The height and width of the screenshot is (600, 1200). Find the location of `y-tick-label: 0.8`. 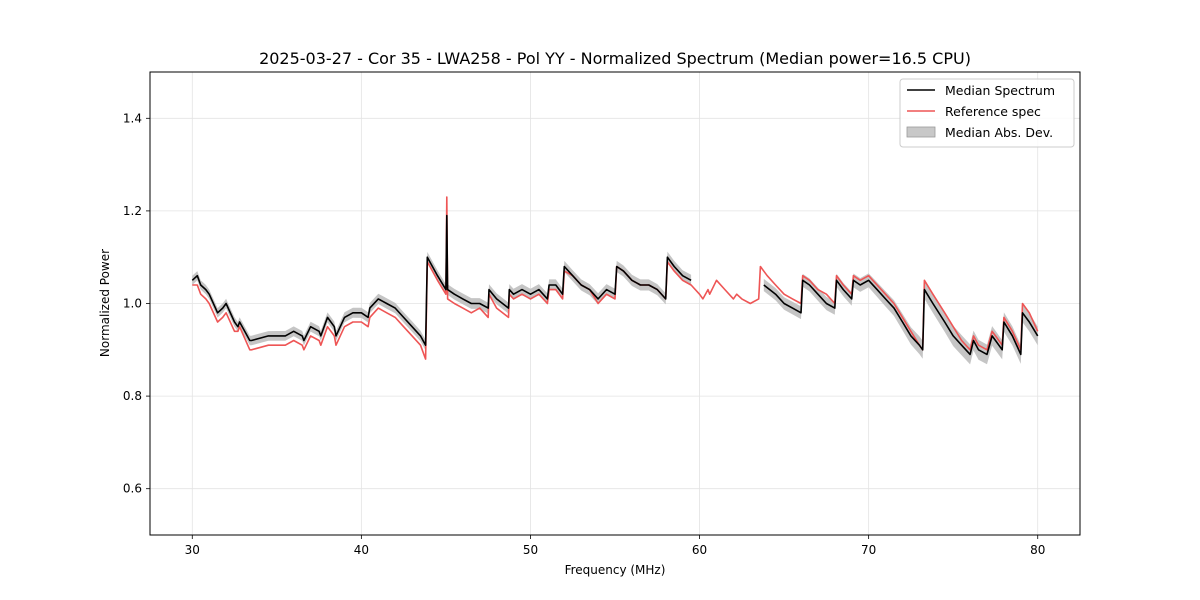

y-tick-label: 0.8 is located at coordinates (132, 396).